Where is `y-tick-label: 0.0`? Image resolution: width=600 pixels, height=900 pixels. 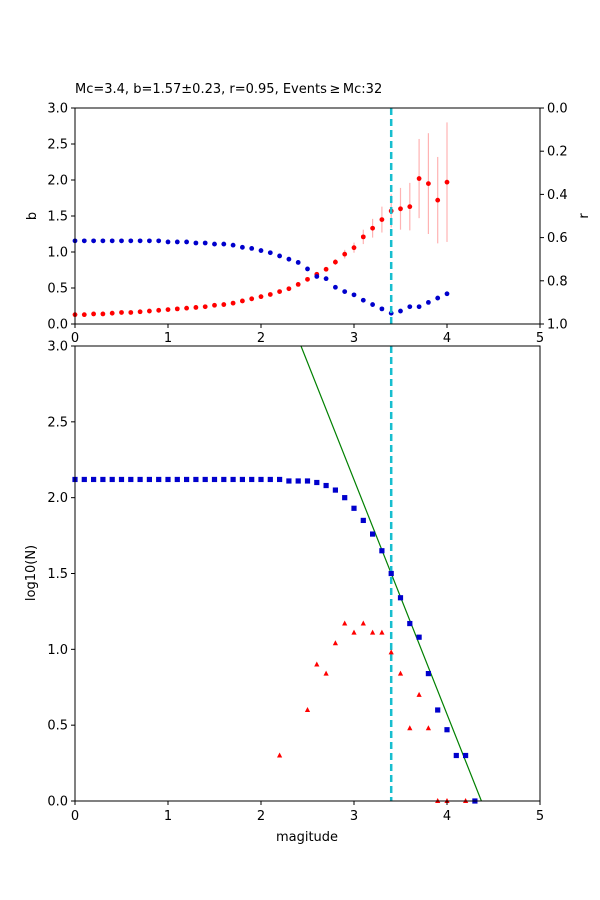 y-tick-label: 0.0 is located at coordinates (57, 802).